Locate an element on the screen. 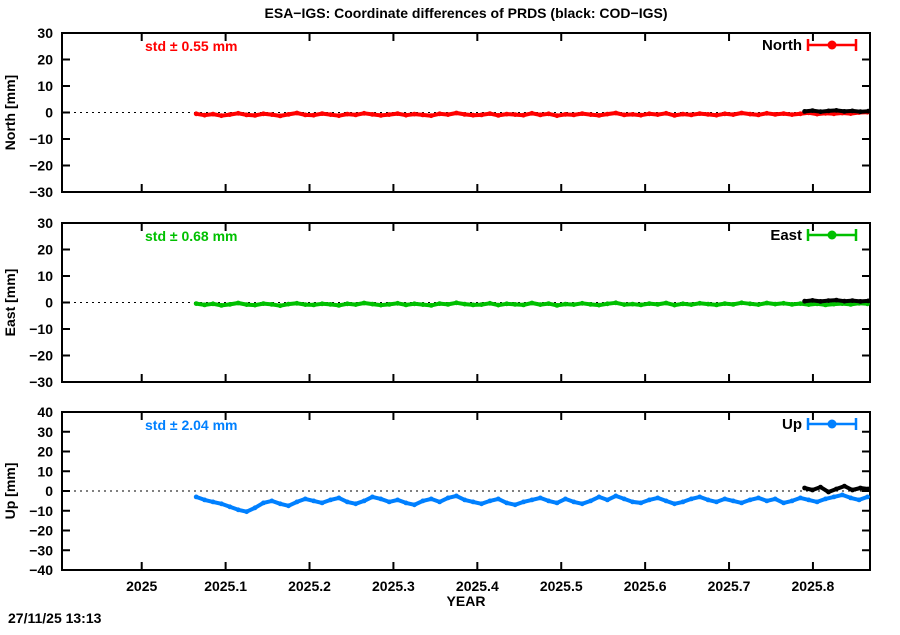  y-axis-label: East [mm] is located at coordinates (10, 303).